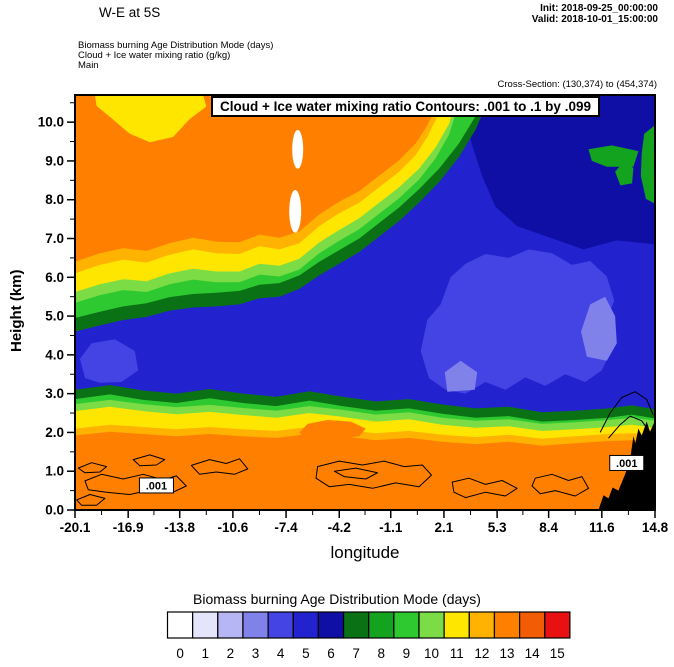 Image resolution: width=674 pixels, height=667 pixels. Describe the element at coordinates (232, 527) in the screenshot. I see `x-tick-label: -10.6` at that location.